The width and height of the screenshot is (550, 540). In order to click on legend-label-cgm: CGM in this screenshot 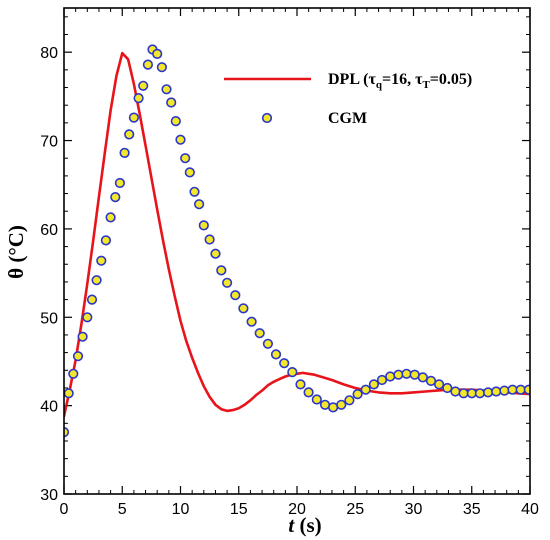, I will do `click(347, 118)`.